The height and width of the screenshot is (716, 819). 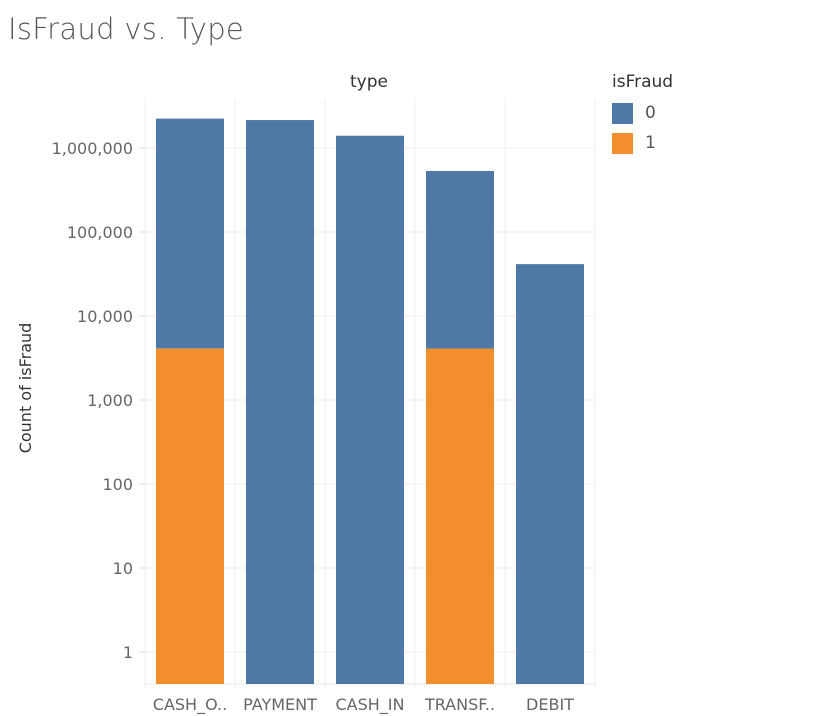 I want to click on legend: isFraud 0 1, so click(x=642, y=115).